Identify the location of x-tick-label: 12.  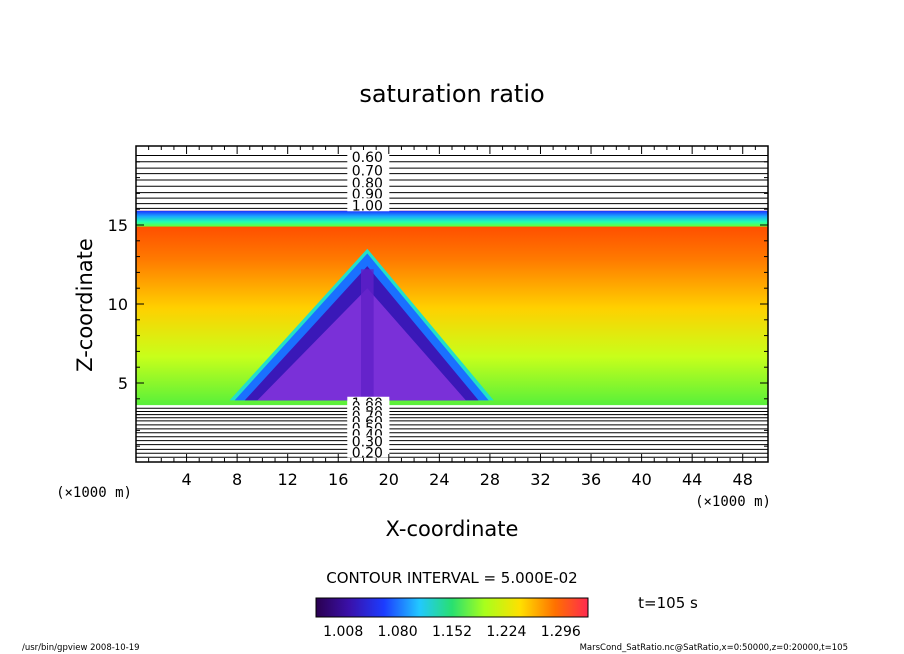
(288, 479).